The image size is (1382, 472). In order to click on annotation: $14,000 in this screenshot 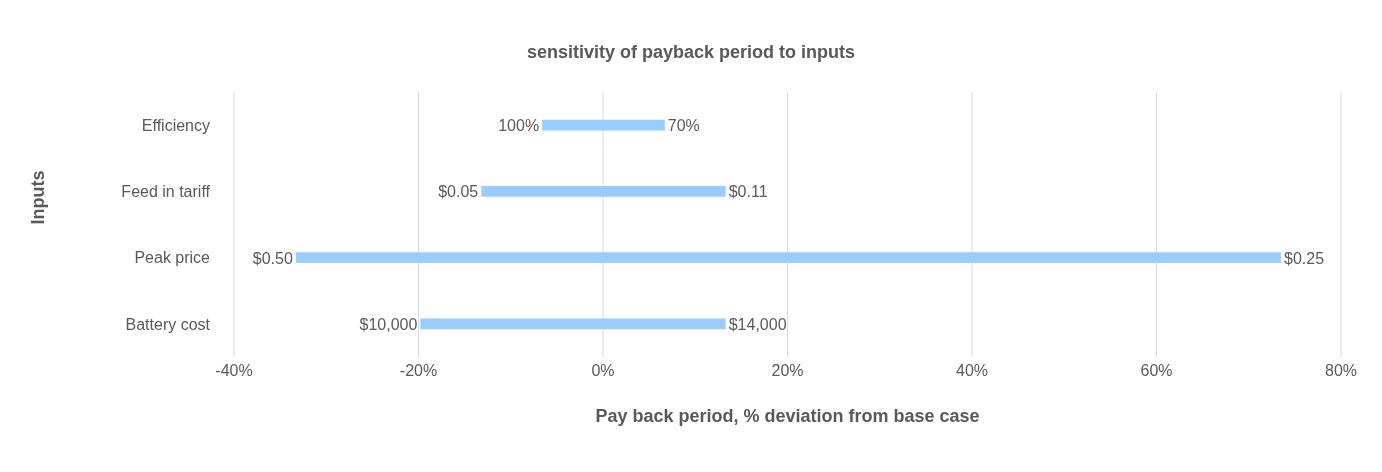, I will do `click(757, 324)`.